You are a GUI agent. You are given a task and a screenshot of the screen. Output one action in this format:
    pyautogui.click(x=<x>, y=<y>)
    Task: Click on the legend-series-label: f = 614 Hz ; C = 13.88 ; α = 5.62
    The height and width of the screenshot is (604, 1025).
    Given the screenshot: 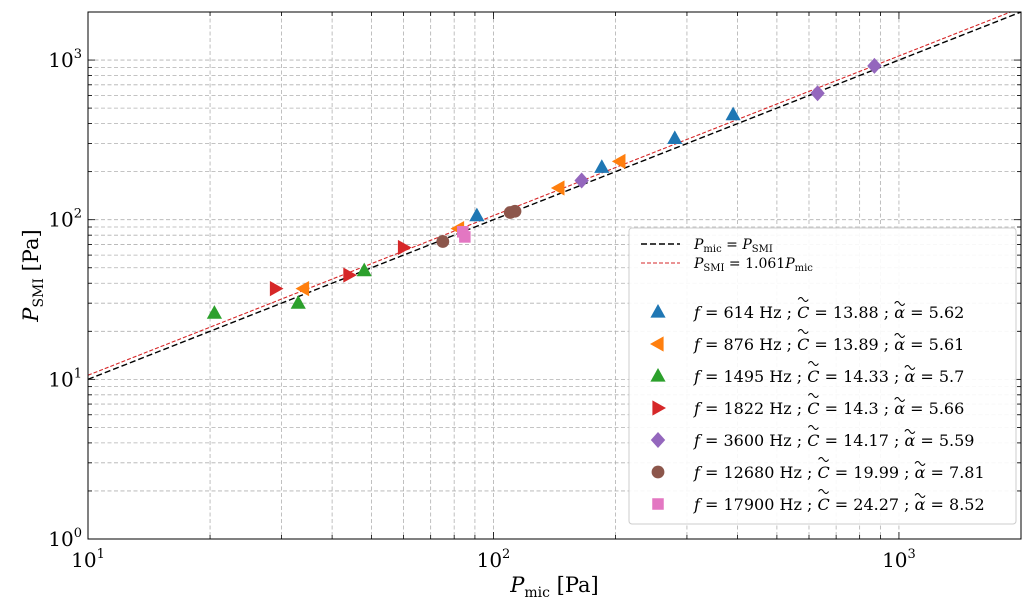 What is the action you would take?
    pyautogui.click(x=828, y=312)
    